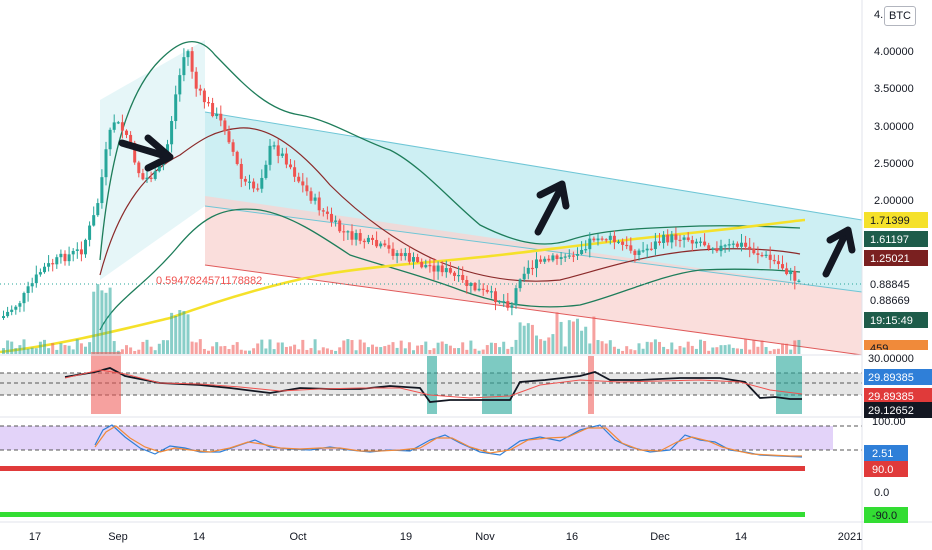  Describe the element at coordinates (445, 537) in the screenshot. I see `time-axis: 17 Sep 14 Oct 19 Nov 16 Dec 14 2021` at that location.